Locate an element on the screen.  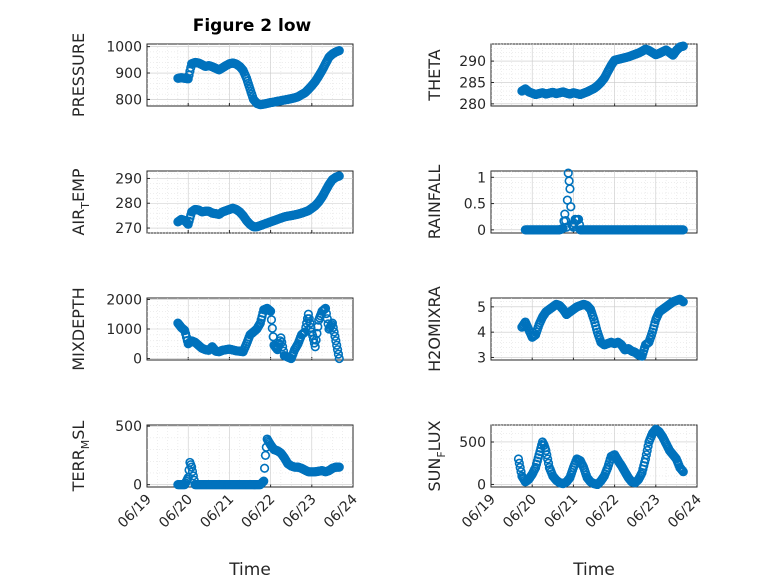
y-tick-label: 800 is located at coordinates (128, 100).